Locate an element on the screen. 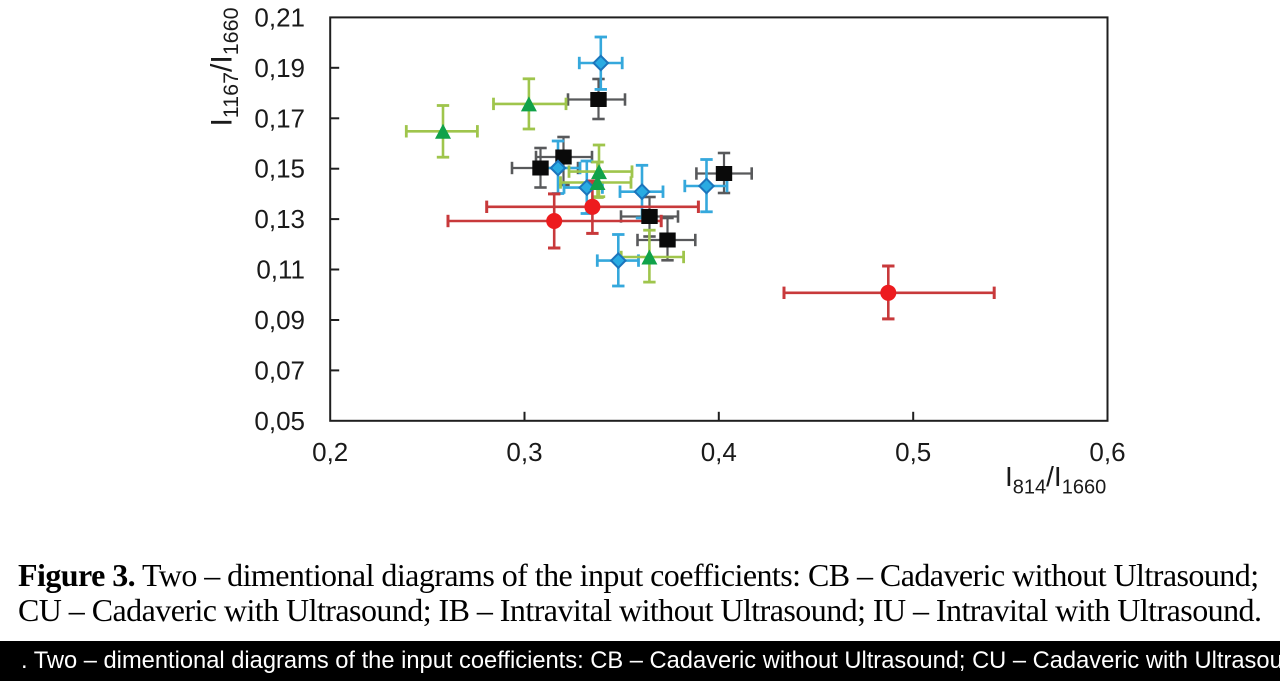 This screenshot has width=1280, height=681. svg-text: 0,2 is located at coordinates (330, 452).